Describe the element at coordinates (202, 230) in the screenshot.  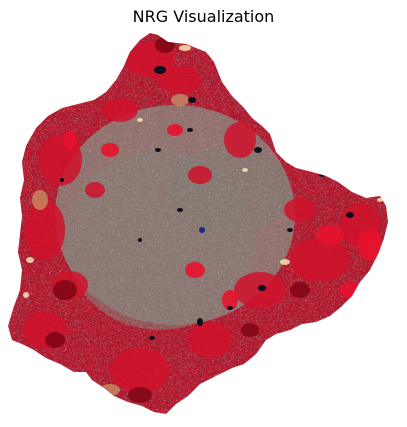
I see `blue-water-spot` at that location.